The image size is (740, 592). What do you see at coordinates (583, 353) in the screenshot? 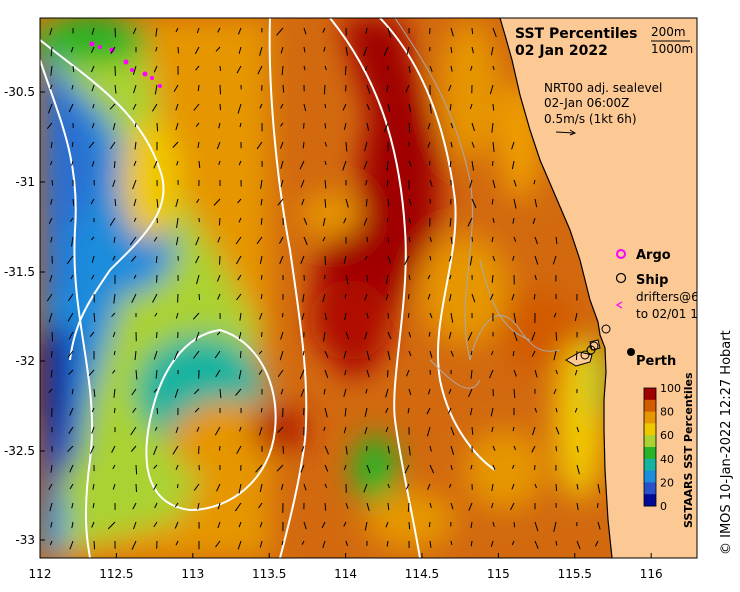
I see `coastline-islands` at bounding box center [583, 353].